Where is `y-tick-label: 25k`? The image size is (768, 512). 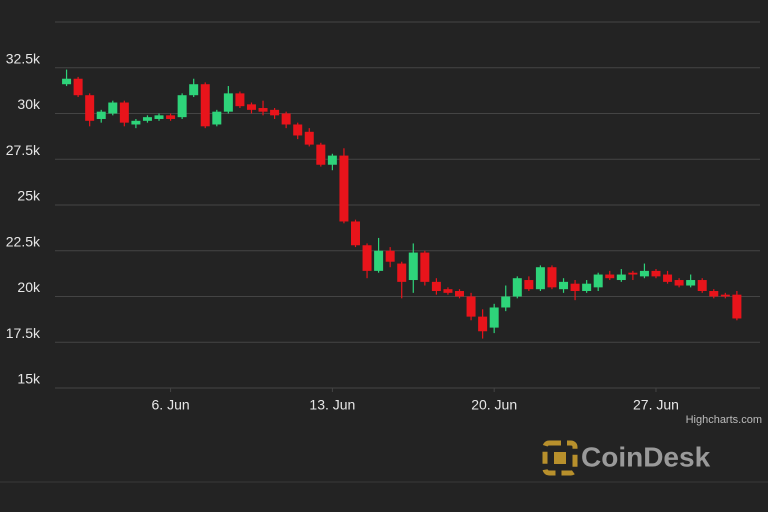 y-tick-label: 25k is located at coordinates (29, 196).